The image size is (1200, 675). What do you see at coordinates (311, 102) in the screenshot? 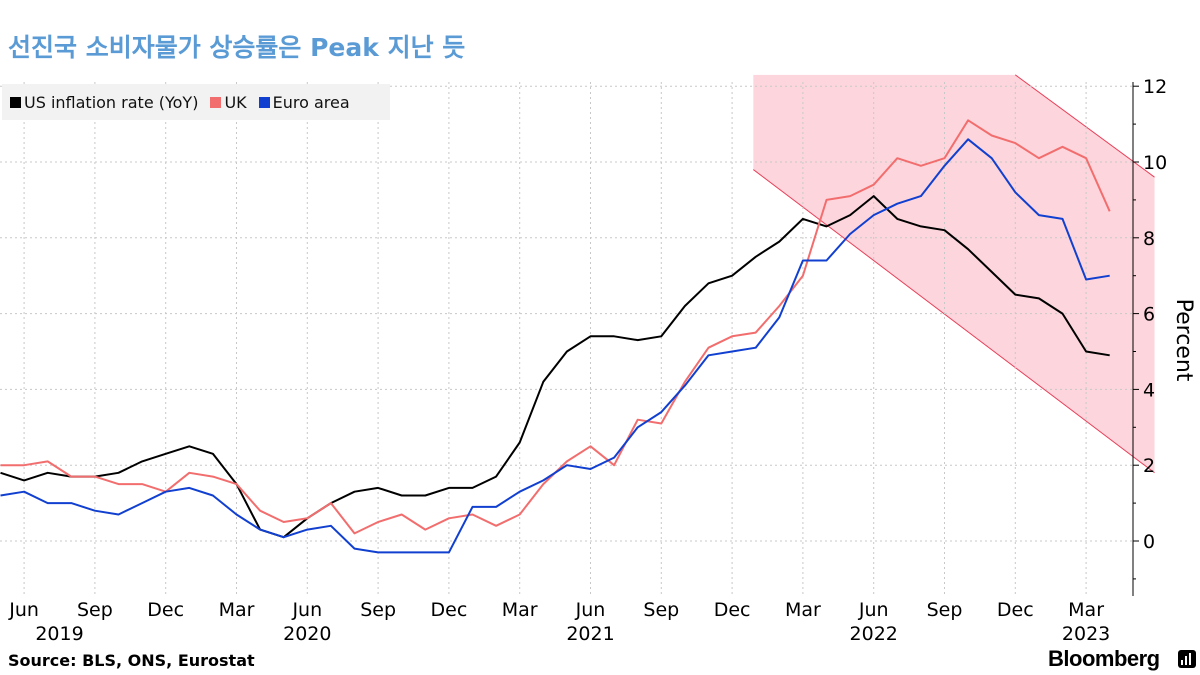
I see `legend-label-euro: Euro area` at bounding box center [311, 102].